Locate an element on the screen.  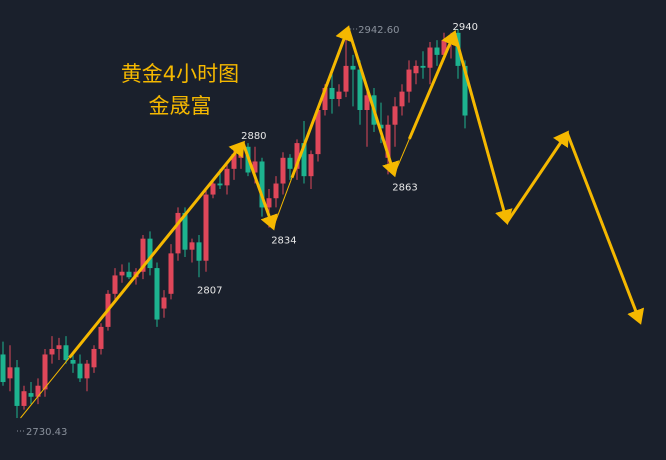
price-label: 2863 is located at coordinates (404, 187).